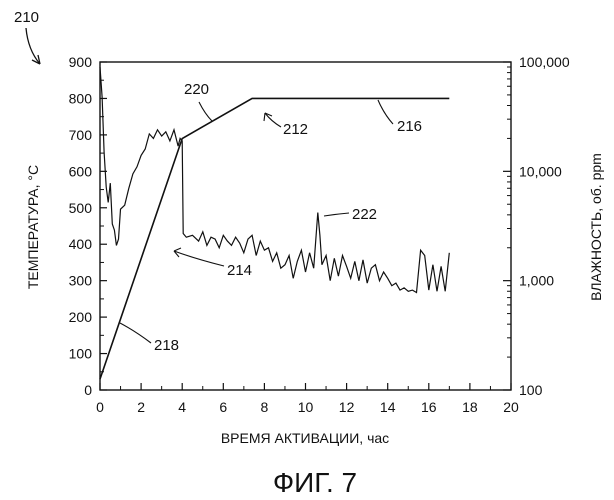  What do you see at coordinates (388, 407) in the screenshot?
I see `x-tick-label: 14` at bounding box center [388, 407].